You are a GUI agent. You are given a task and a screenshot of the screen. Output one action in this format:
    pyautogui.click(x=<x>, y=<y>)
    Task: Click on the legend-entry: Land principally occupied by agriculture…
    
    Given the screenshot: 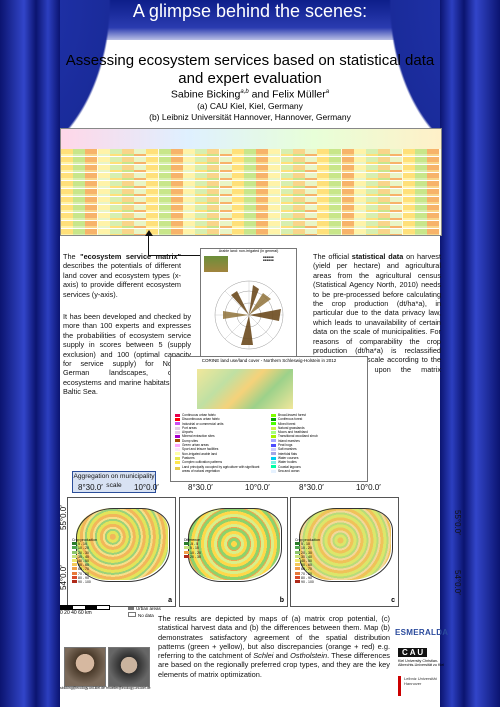 What is the action you would take?
    pyautogui.click(x=221, y=469)
    